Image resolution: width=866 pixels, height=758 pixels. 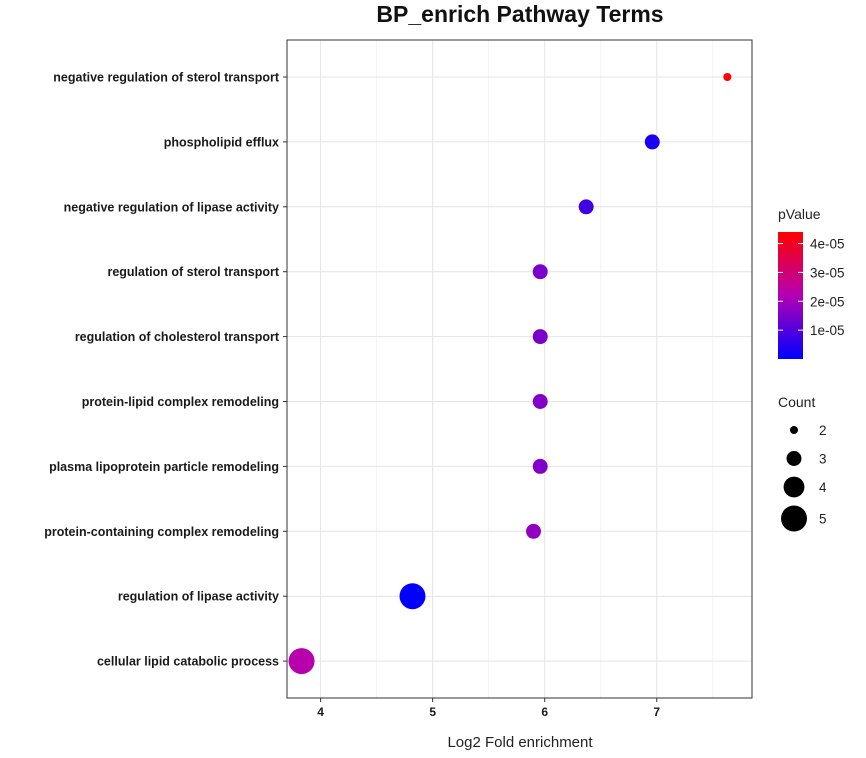 I want to click on y-tick-label: regulation of lipase activity, so click(x=198, y=597).